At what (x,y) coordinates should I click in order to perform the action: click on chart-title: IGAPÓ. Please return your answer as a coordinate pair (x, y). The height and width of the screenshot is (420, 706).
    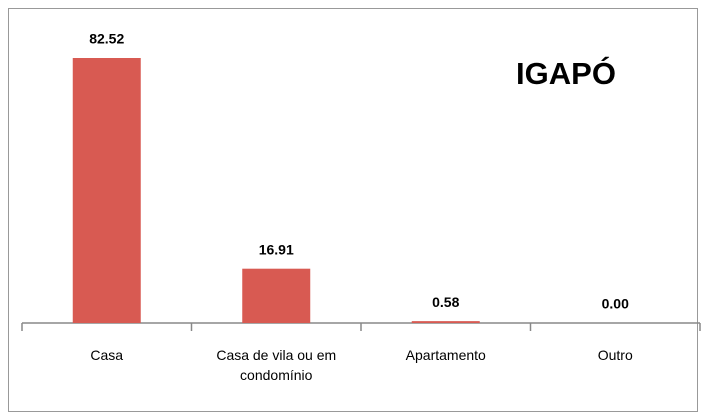
    Looking at the image, I should click on (566, 73).